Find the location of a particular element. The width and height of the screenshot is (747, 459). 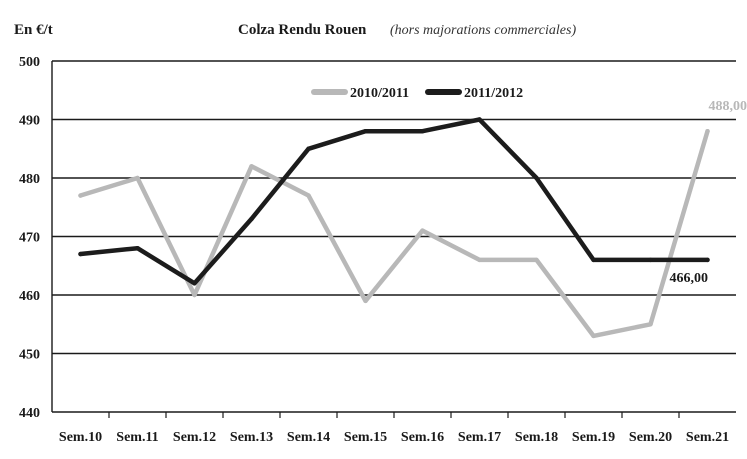

x-tick-label: Sem.11 is located at coordinates (137, 437).